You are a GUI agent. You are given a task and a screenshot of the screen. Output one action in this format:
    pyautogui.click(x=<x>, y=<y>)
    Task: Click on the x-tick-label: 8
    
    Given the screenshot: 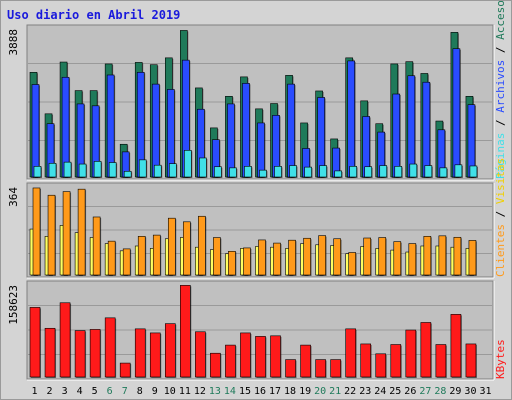 What is the action you would take?
    pyautogui.click(x=140, y=391)
    